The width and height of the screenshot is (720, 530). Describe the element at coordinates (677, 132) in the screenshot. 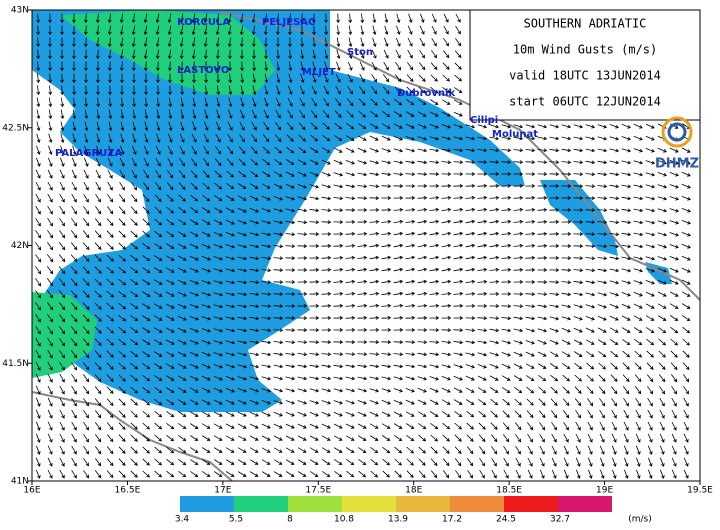

I see `logo-mark` at that location.